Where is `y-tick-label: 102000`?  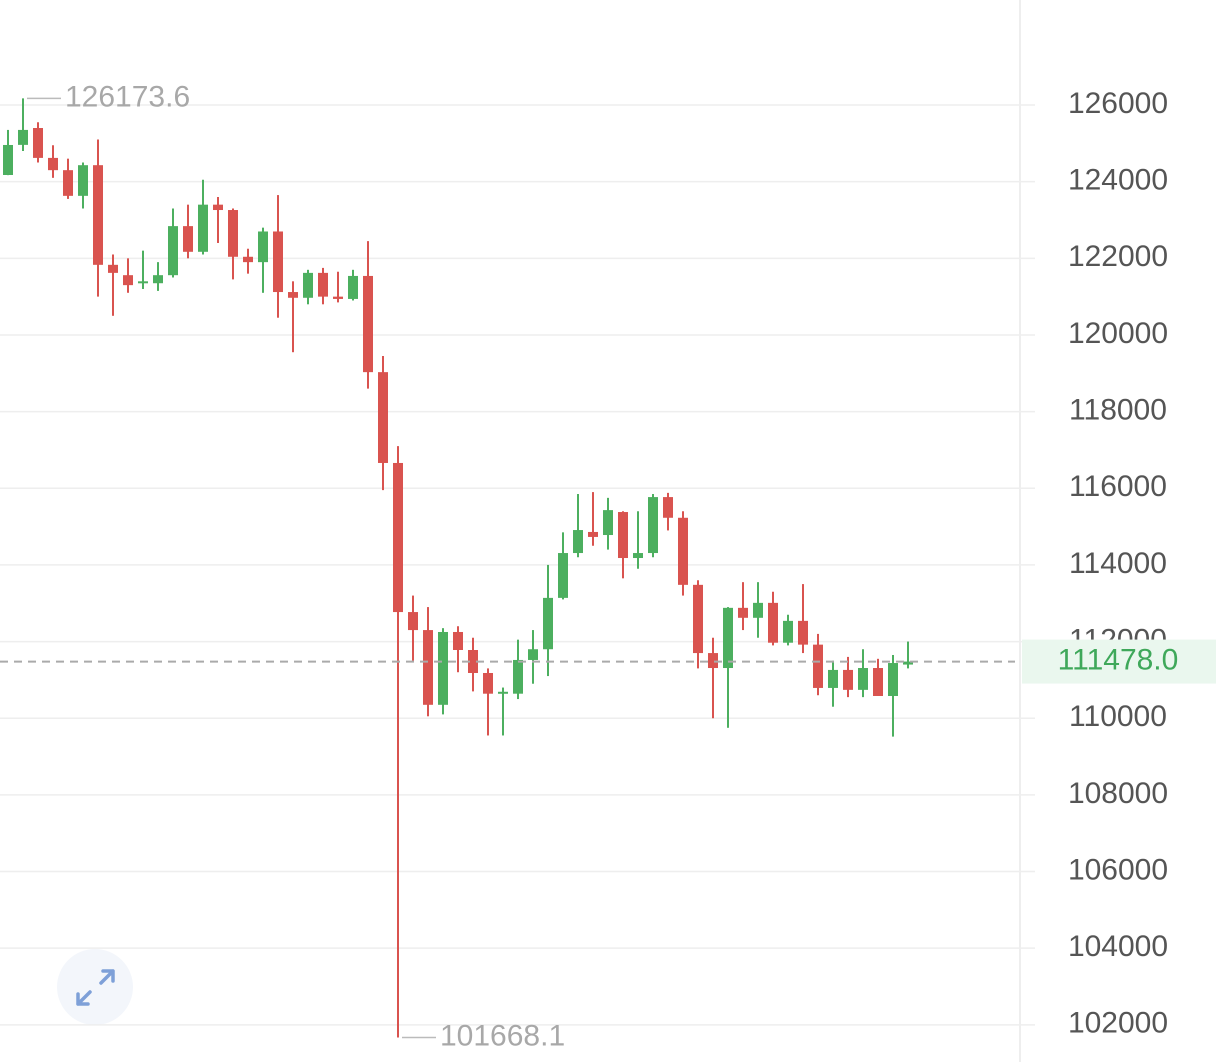
y-tick-label: 102000 is located at coordinates (1118, 1023).